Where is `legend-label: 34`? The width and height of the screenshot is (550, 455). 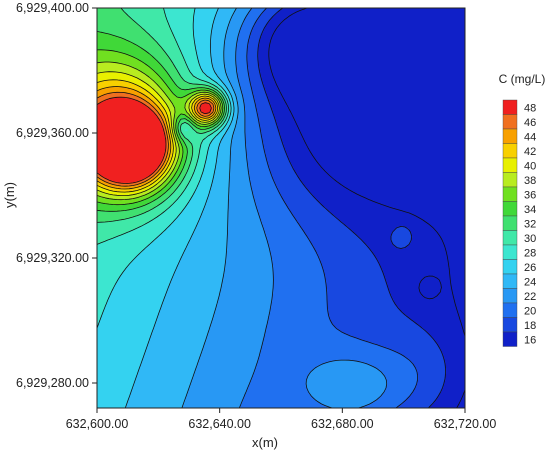 legend-label: 34 is located at coordinates (530, 210).